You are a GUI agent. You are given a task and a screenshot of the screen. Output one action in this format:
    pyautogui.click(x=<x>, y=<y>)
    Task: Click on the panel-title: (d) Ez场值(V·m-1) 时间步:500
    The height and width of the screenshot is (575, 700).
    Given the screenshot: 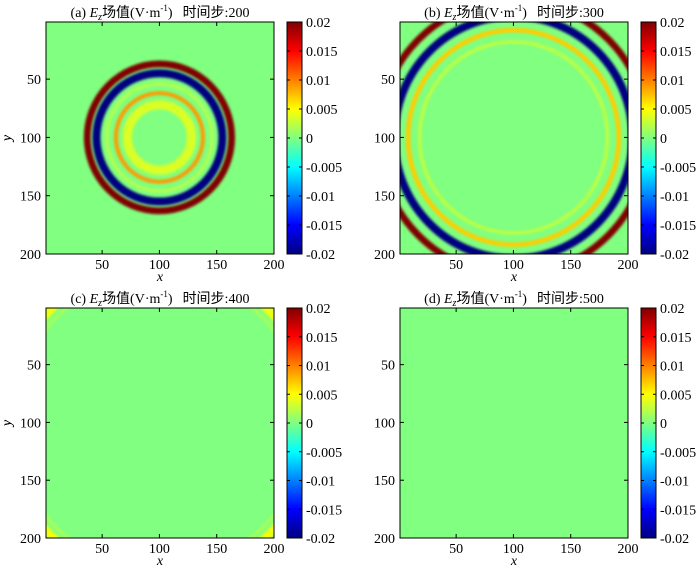 What is the action you would take?
    pyautogui.click(x=514, y=299)
    